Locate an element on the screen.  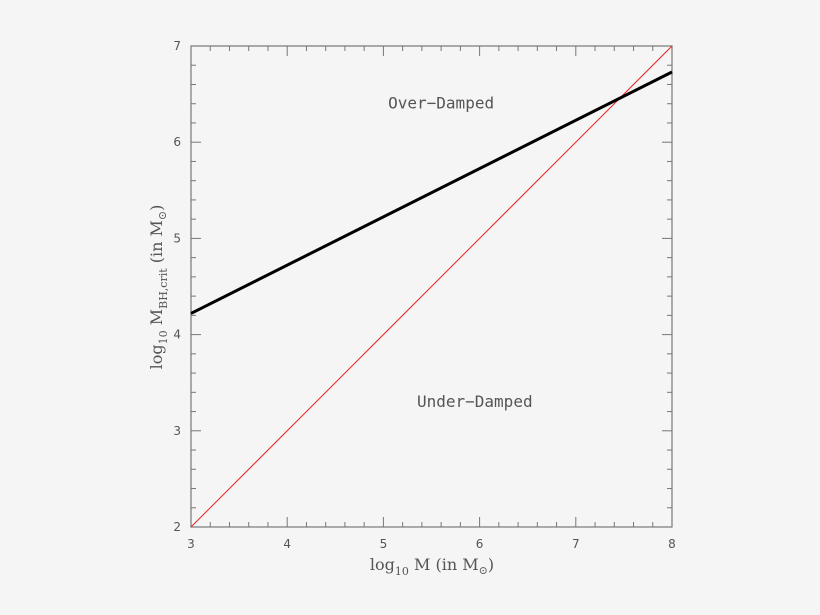
x-tick-label: 4 is located at coordinates (287, 544).